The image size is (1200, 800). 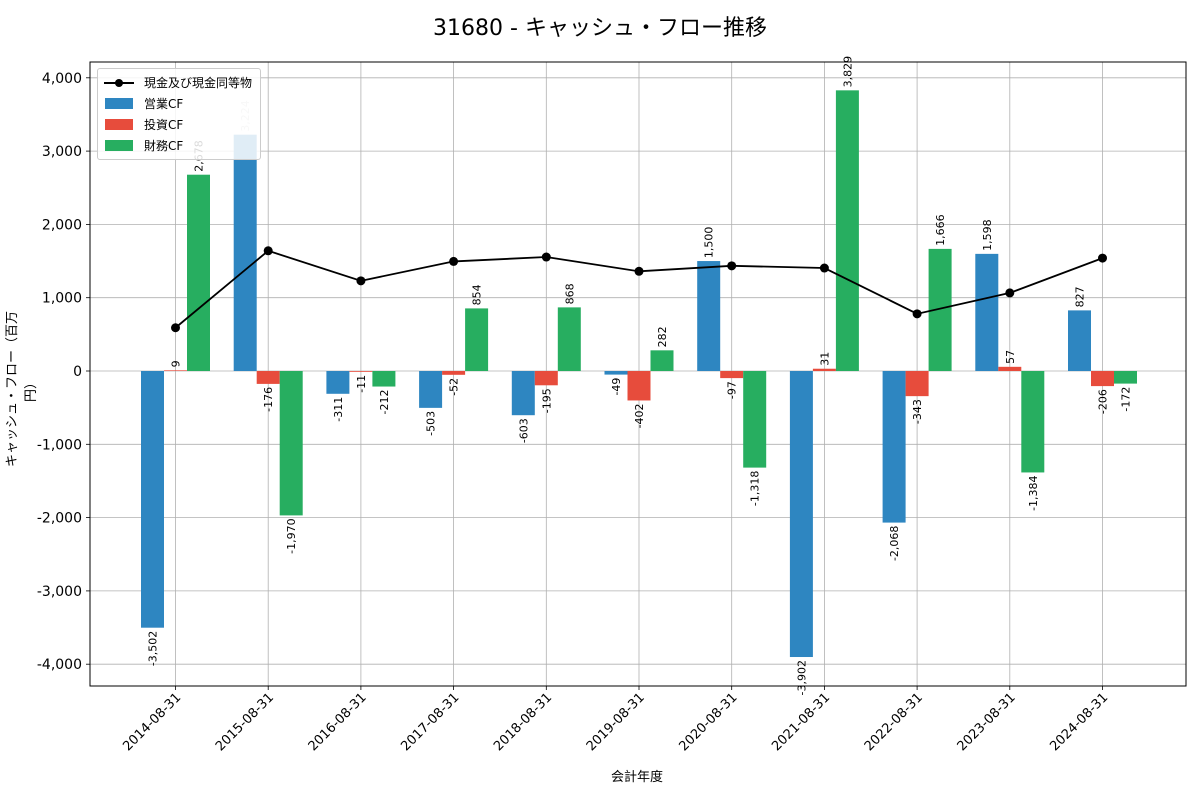 I want to click on line-layer, so click(x=639, y=289).